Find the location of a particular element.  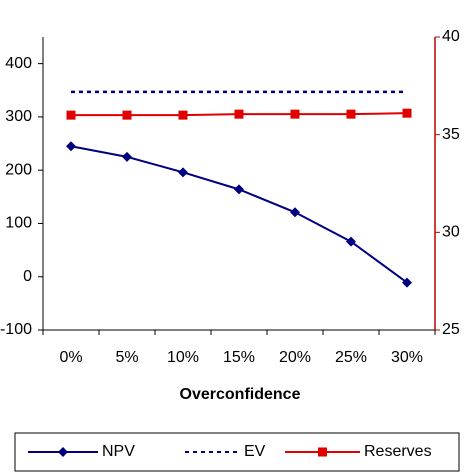

x-tick-label: 10% is located at coordinates (183, 357).